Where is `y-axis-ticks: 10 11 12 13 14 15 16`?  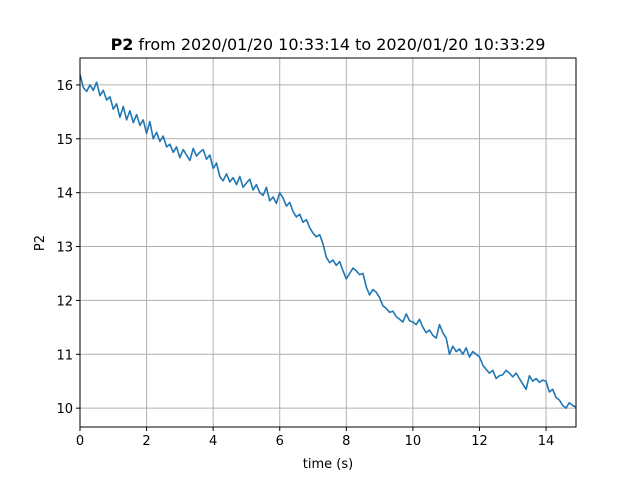
y-axis-ticks: 10 11 12 13 14 15 16 is located at coordinates (68, 248).